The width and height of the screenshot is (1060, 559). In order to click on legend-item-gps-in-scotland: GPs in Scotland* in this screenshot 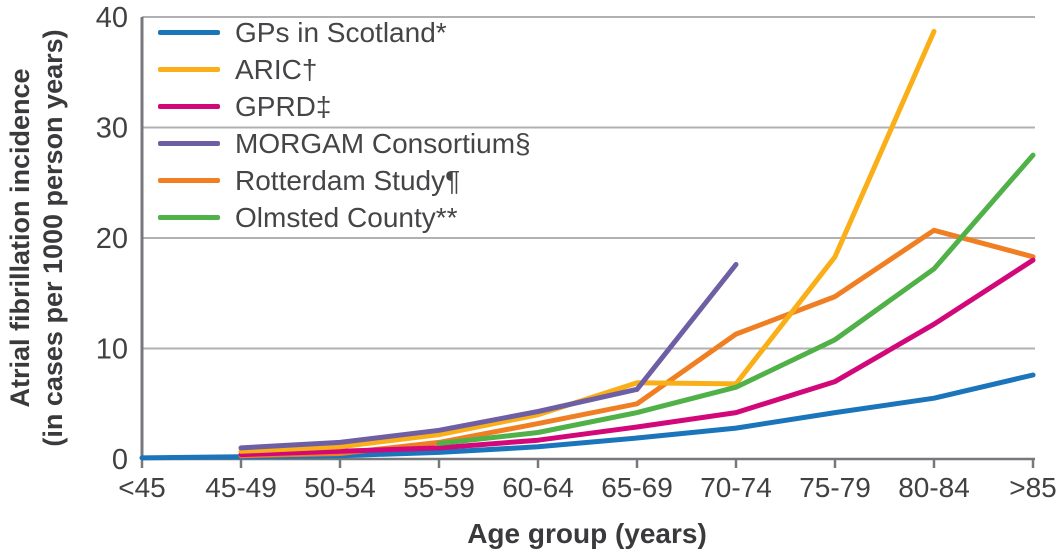, I will do `click(344, 32)`.